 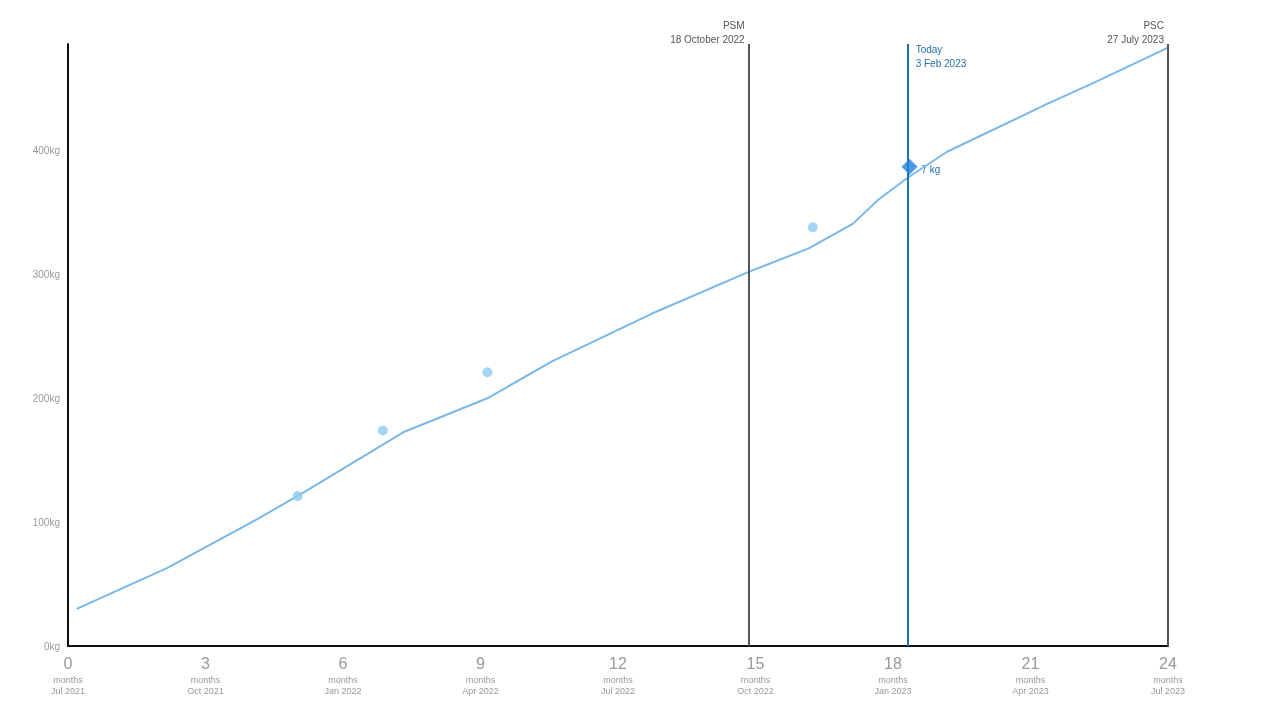 I want to click on x-tick-label: 6, so click(x=343, y=663).